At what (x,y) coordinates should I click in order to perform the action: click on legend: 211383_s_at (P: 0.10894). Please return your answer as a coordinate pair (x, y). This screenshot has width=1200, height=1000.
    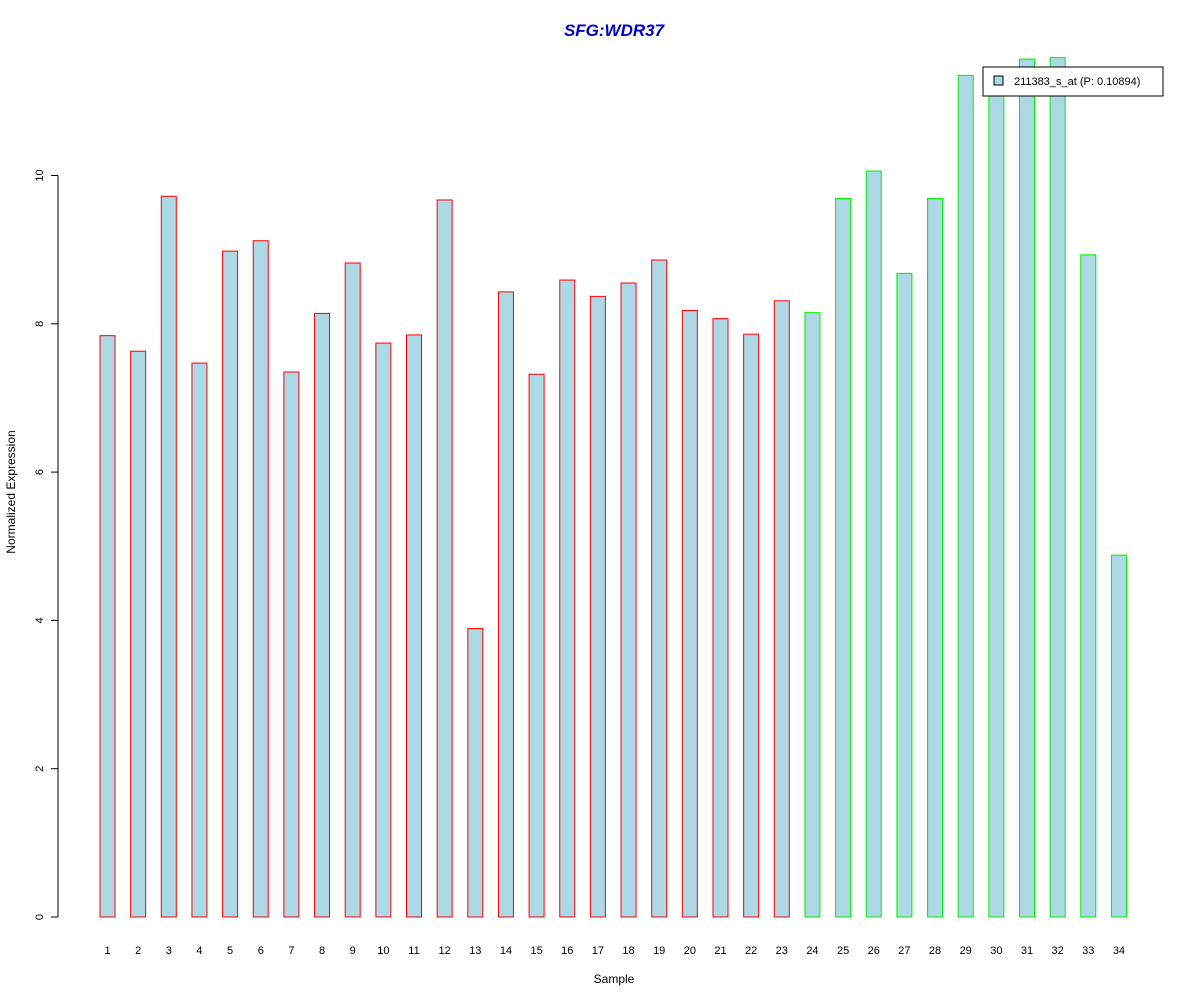
    Looking at the image, I should click on (1073, 81).